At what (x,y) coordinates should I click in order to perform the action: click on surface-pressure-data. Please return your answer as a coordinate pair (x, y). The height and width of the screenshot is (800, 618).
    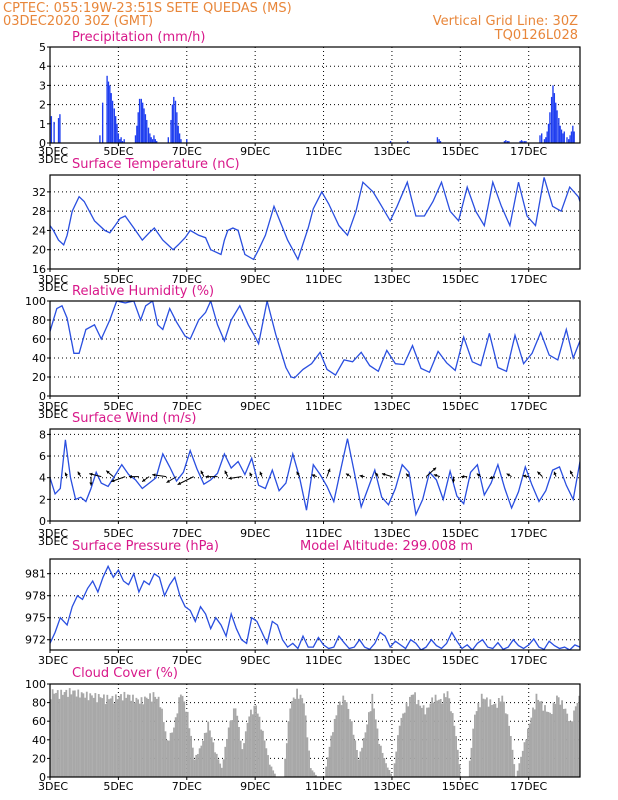
    Looking at the image, I should click on (315, 607).